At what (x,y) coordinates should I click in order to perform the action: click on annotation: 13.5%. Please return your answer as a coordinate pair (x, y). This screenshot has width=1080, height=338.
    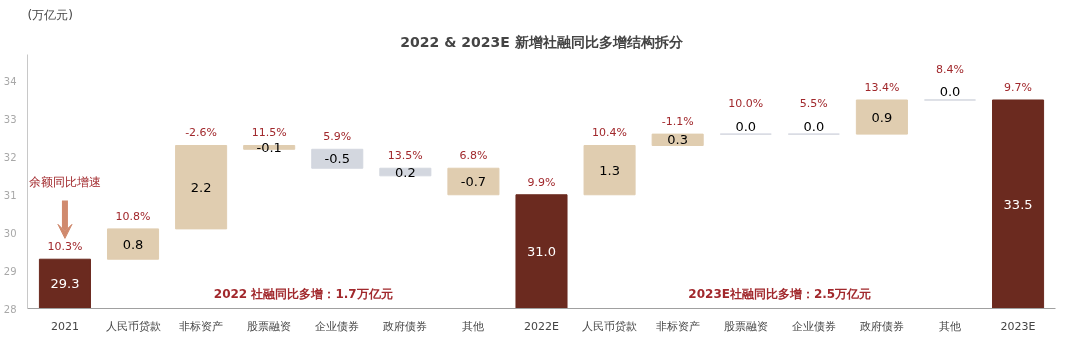
    Looking at the image, I should click on (405, 156).